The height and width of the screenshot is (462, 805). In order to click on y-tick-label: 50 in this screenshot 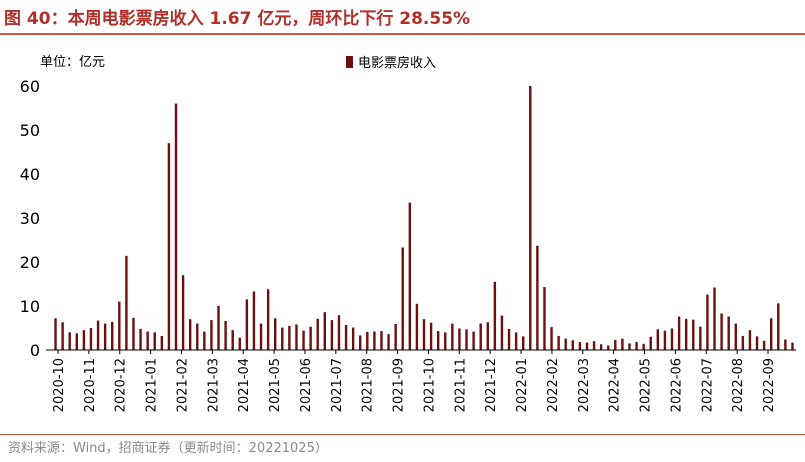, I will do `click(30, 130)`.